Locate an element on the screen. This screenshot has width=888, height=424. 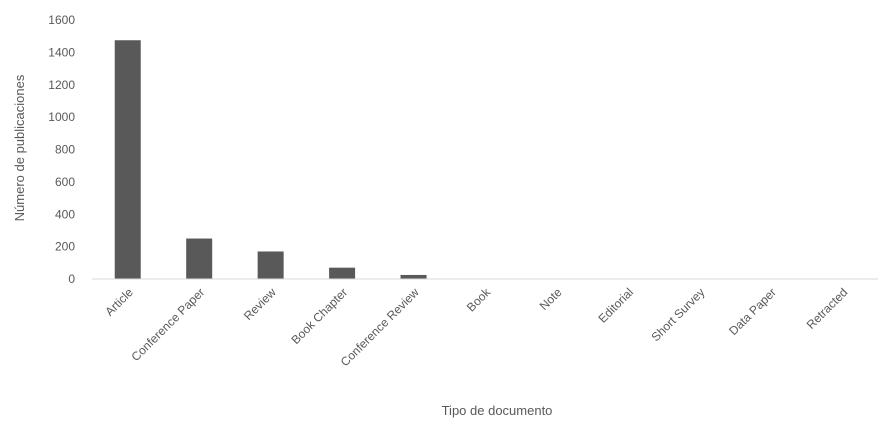
y-tick-label: 800 is located at coordinates (65, 150).